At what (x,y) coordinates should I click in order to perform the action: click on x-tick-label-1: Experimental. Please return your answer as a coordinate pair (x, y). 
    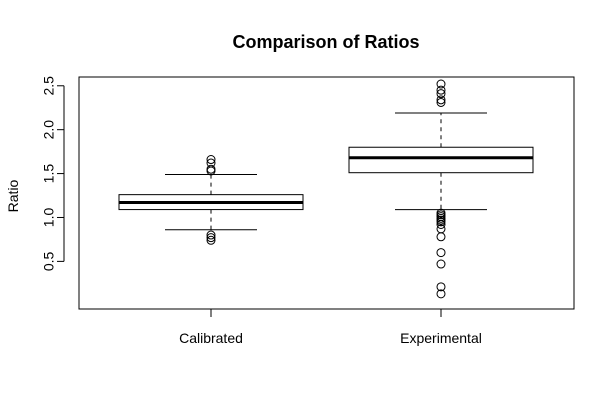
    Looking at the image, I should click on (441, 338).